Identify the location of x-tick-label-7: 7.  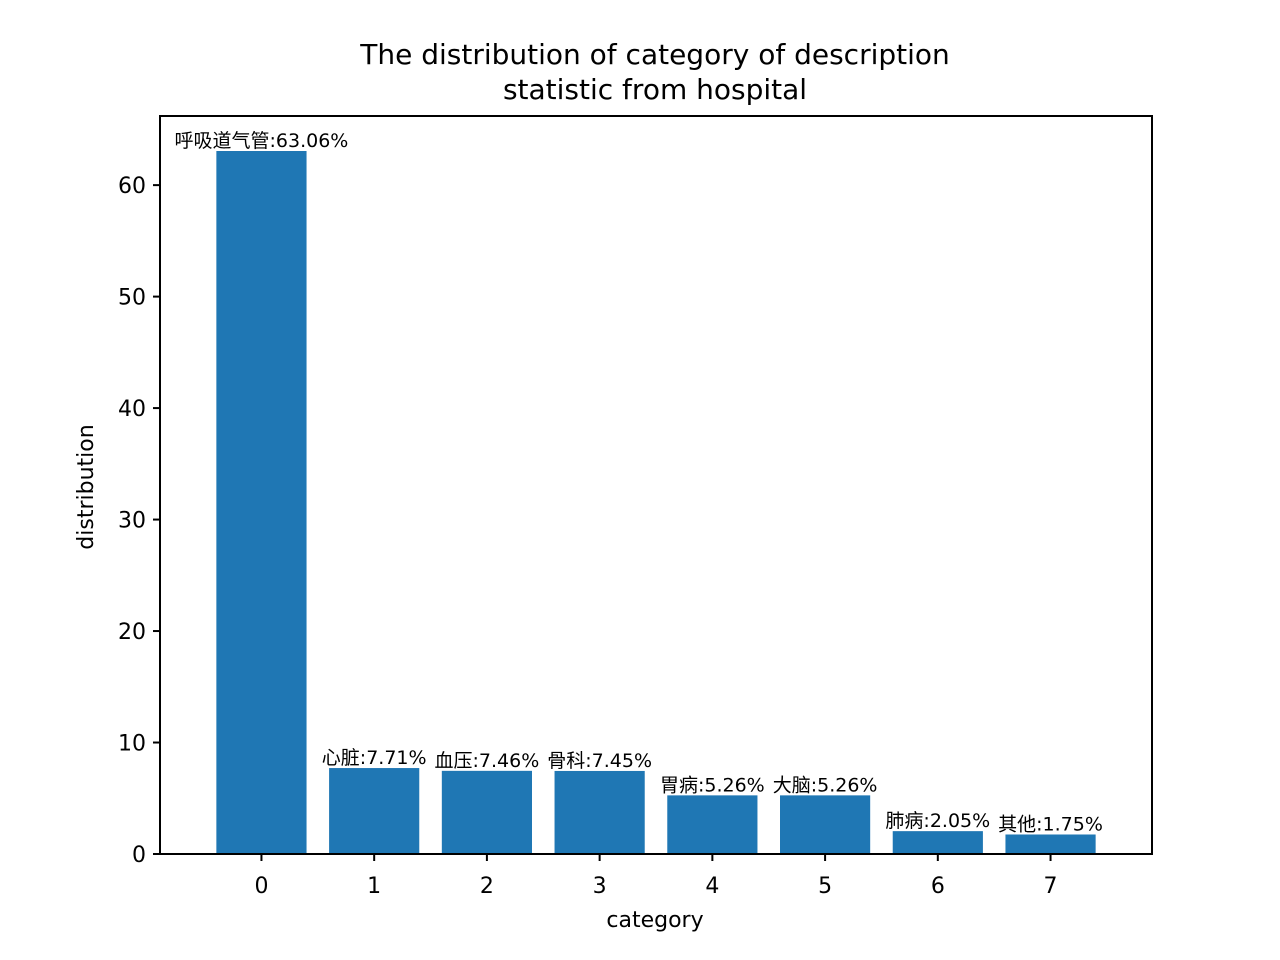
(1051, 886).